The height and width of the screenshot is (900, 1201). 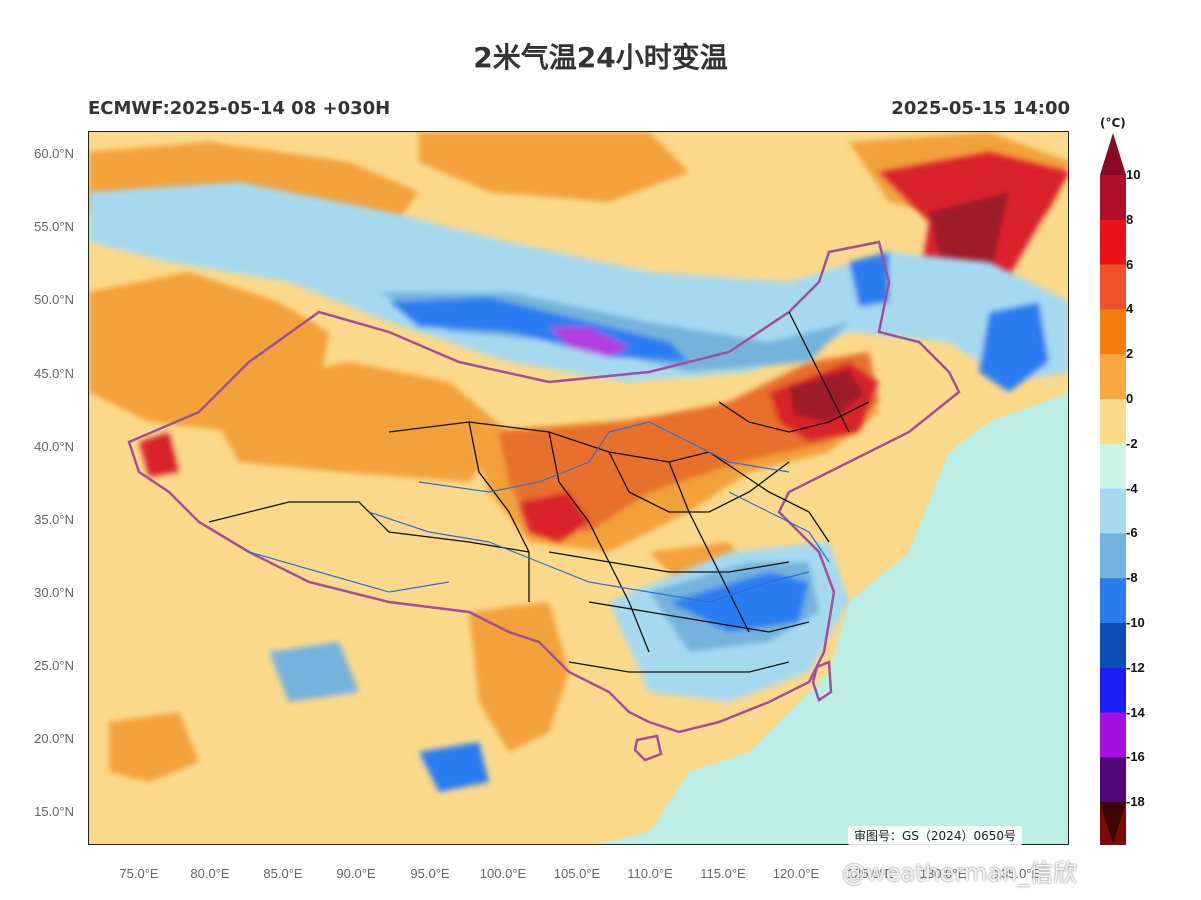 What do you see at coordinates (1135, 712) in the screenshot?
I see `colorbar-label: -14` at bounding box center [1135, 712].